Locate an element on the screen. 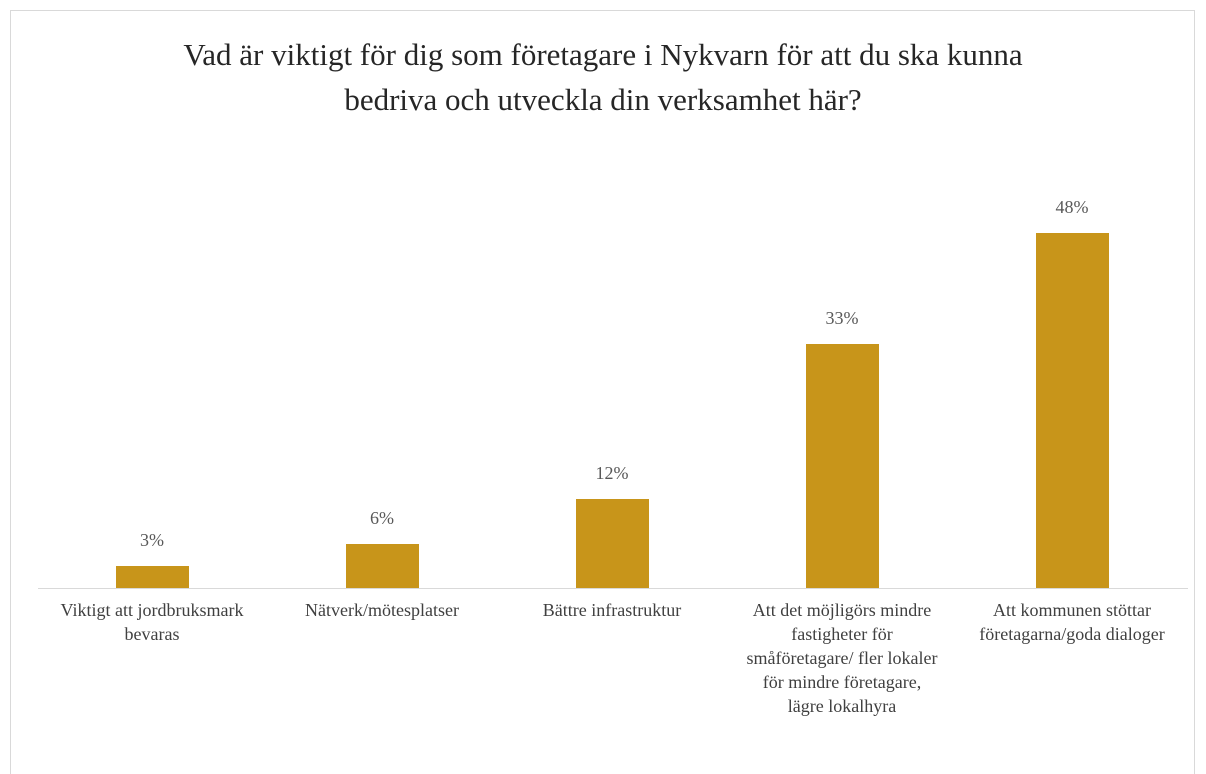  x-tick-label: Bättre infrastruktur is located at coordinates (612, 610).